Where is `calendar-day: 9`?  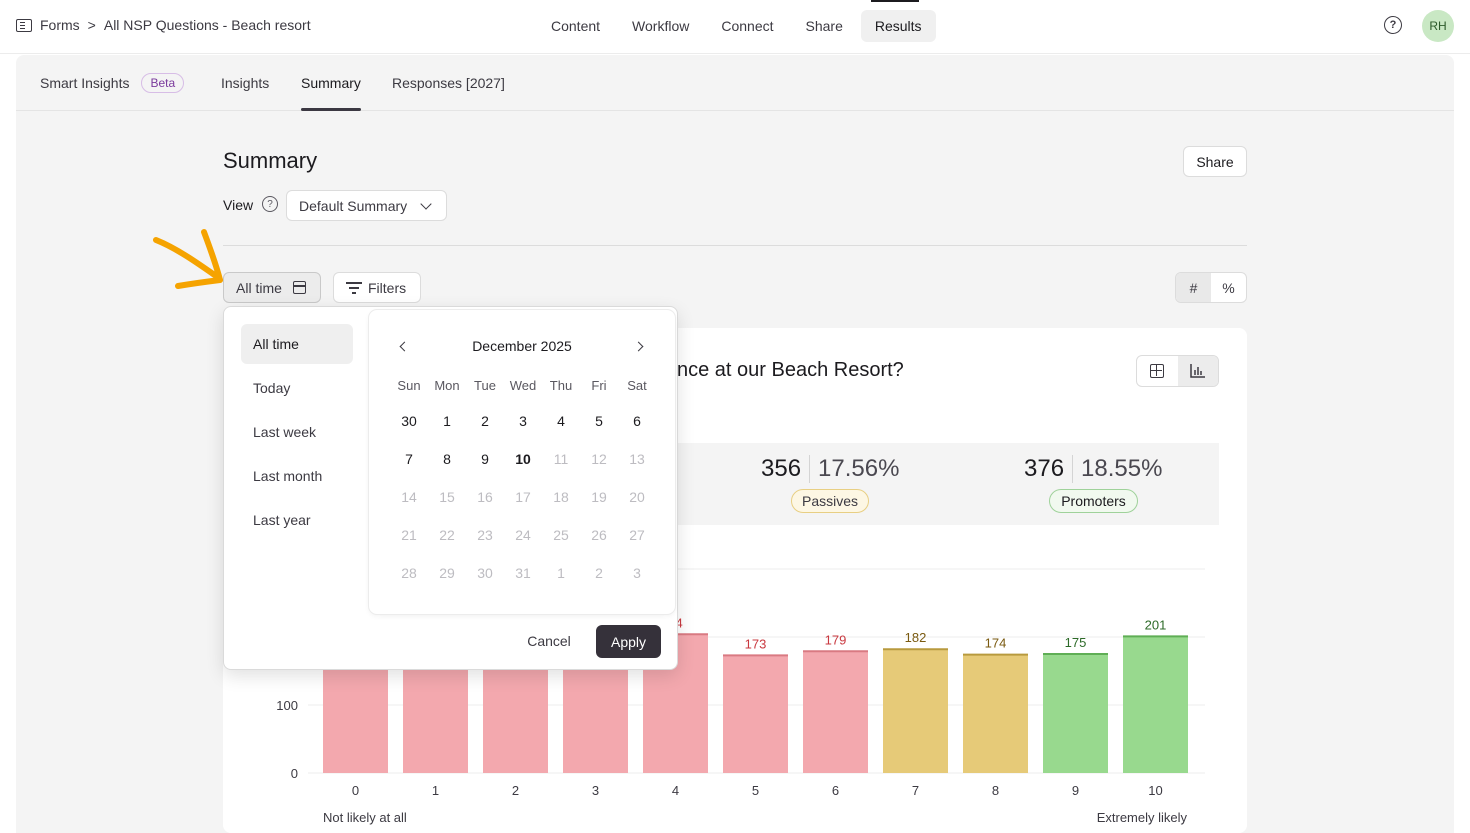
calendar-day: 9 is located at coordinates (485, 459).